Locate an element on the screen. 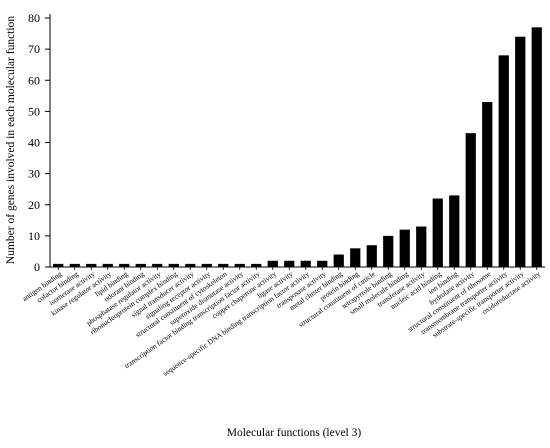  y-tick-label: 30 is located at coordinates (34, 174).